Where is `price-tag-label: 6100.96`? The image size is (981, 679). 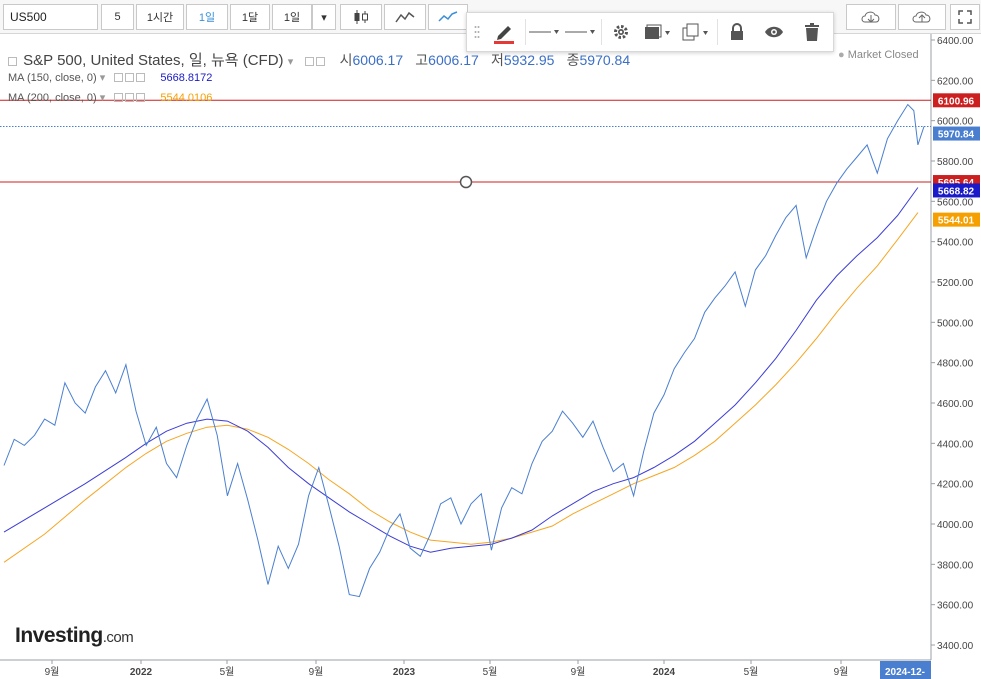 price-tag-label: 6100.96 is located at coordinates (956, 101).